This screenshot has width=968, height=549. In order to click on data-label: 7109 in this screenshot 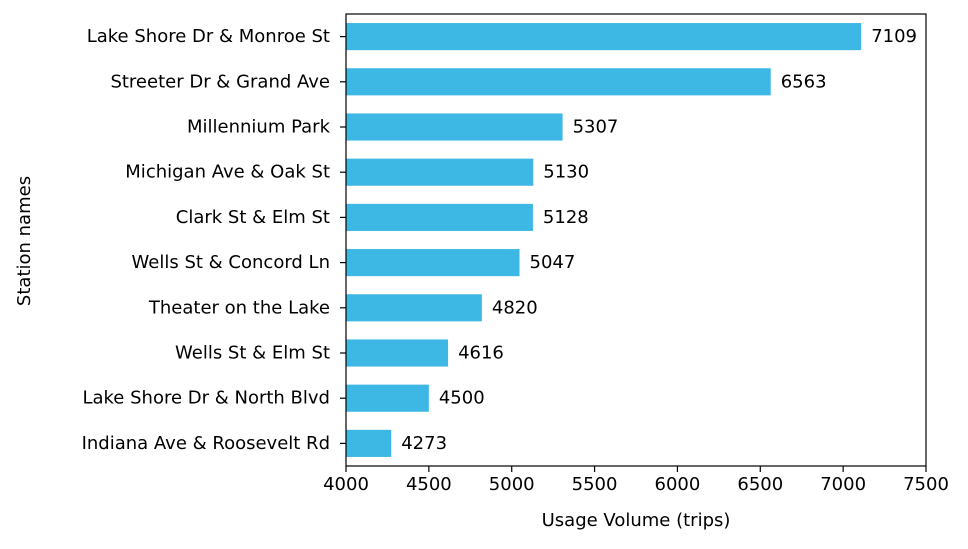, I will do `click(894, 36)`.